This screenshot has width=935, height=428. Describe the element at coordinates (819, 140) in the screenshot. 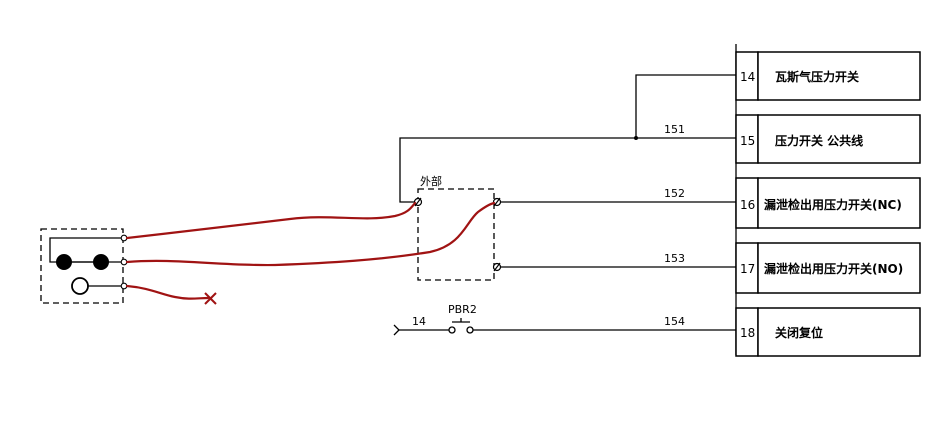

I see `terminal-description: 压力开关 公共线` at that location.